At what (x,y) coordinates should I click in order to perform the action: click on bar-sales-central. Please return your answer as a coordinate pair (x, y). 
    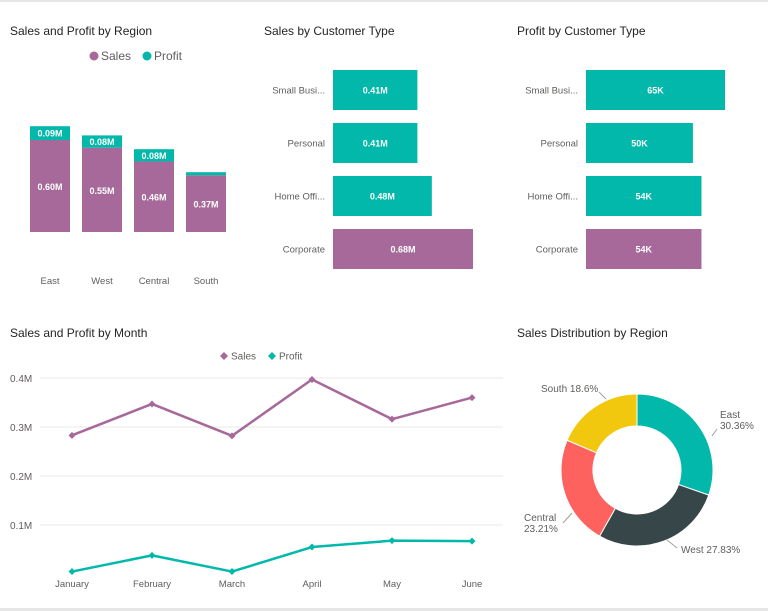
    Looking at the image, I should click on (154, 196).